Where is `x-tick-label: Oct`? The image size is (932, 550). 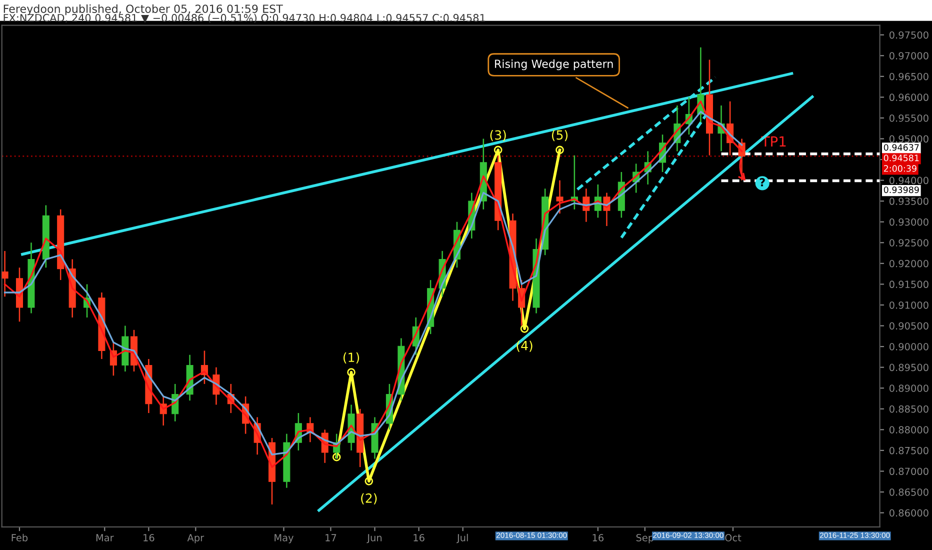
x-tick-label: Oct is located at coordinates (733, 538).